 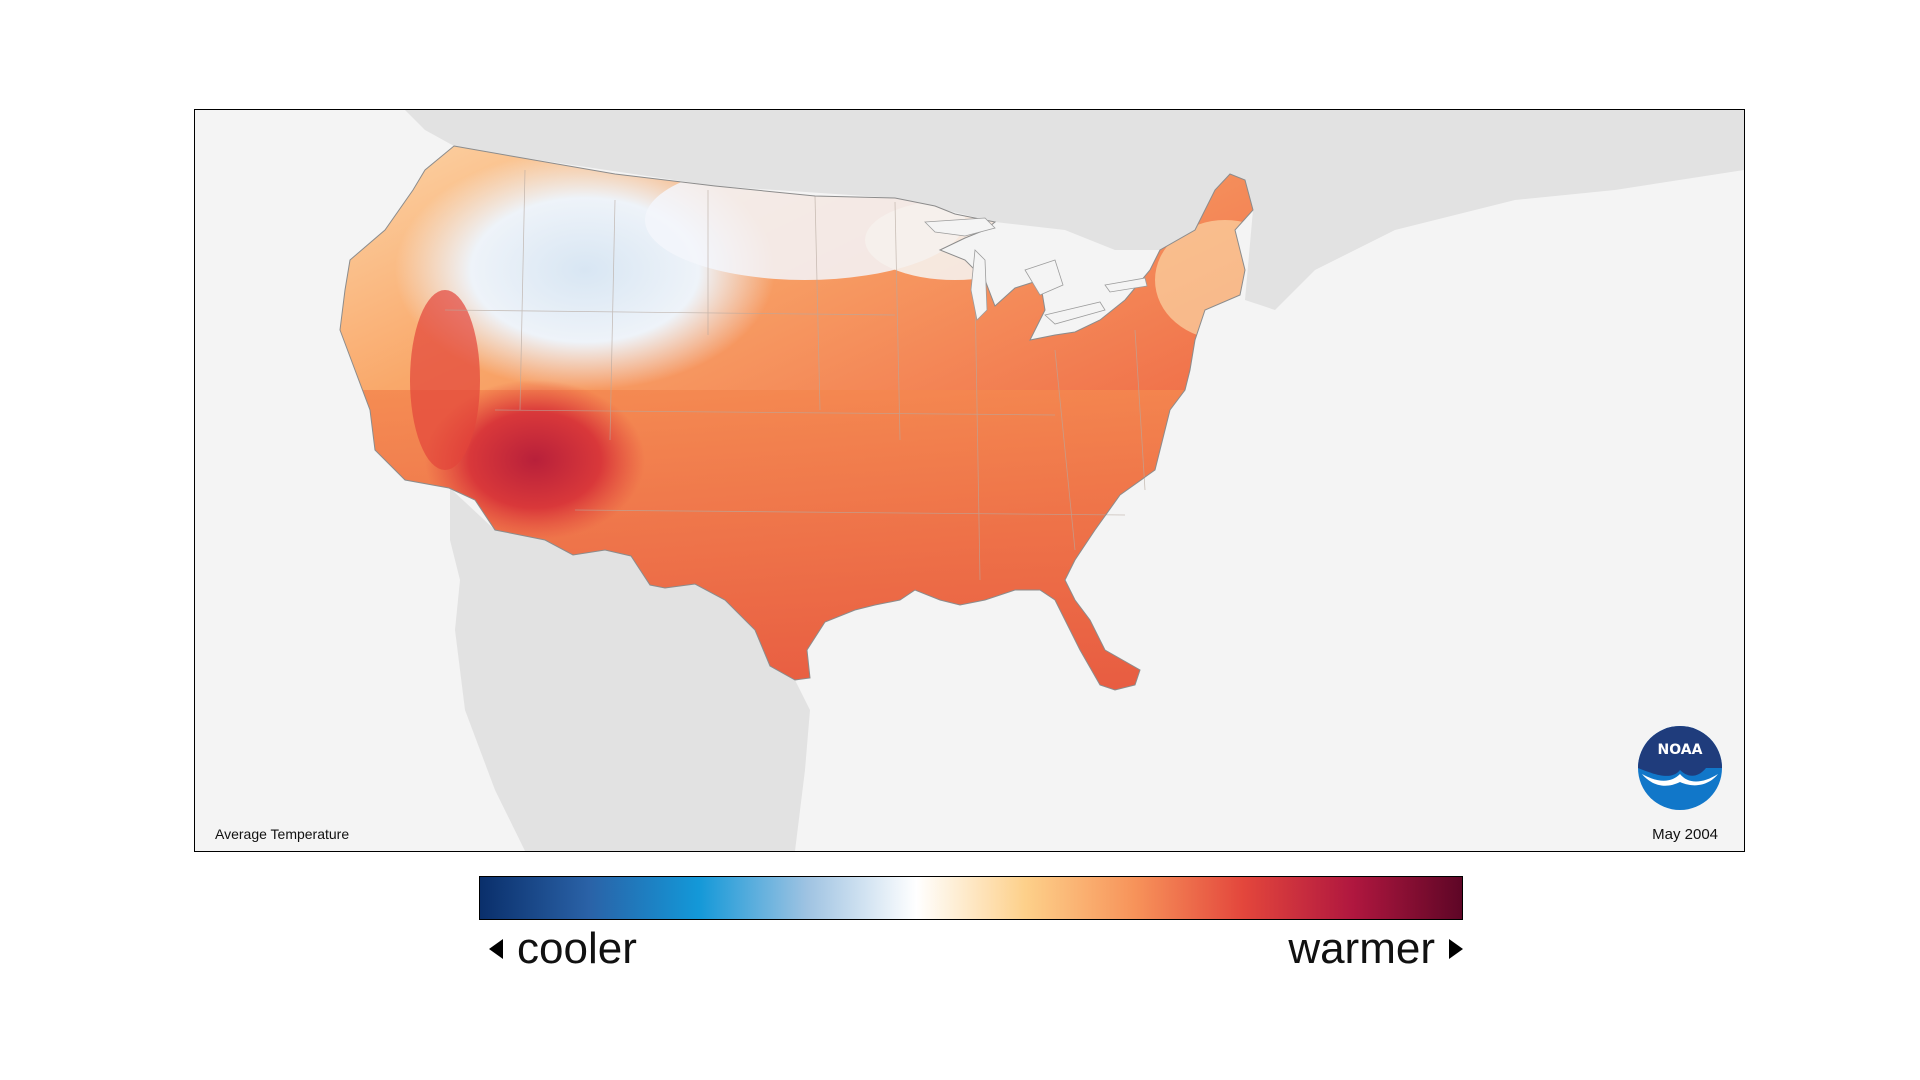 I want to click on noaa-logo: NOAA, so click(x=1680, y=768).